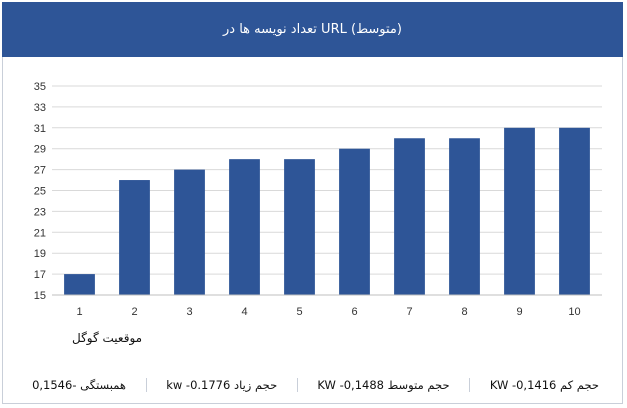 Image resolution: width=627 pixels, height=408 pixels. What do you see at coordinates (40, 296) in the screenshot?
I see `y-tick-label: 15` at bounding box center [40, 296].